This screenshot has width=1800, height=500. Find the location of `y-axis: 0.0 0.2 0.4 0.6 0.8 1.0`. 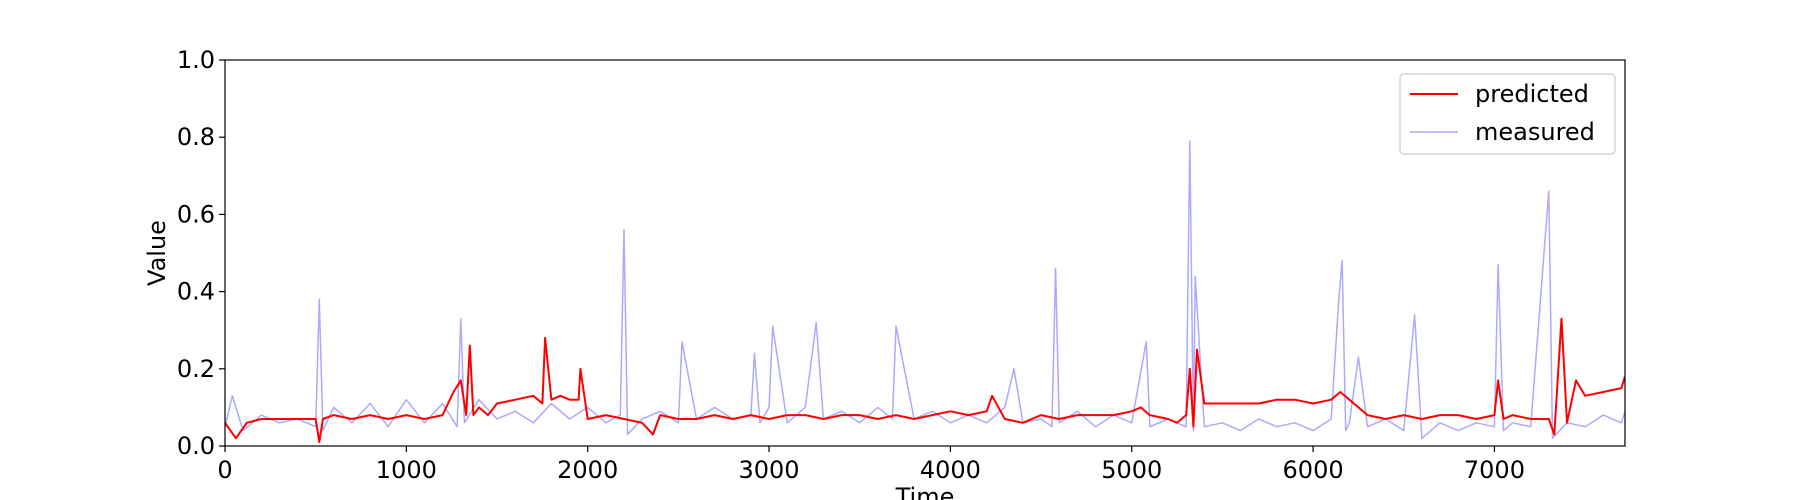

y-axis: 0.0 0.2 0.4 0.6 0.8 1.0 is located at coordinates (201, 253).